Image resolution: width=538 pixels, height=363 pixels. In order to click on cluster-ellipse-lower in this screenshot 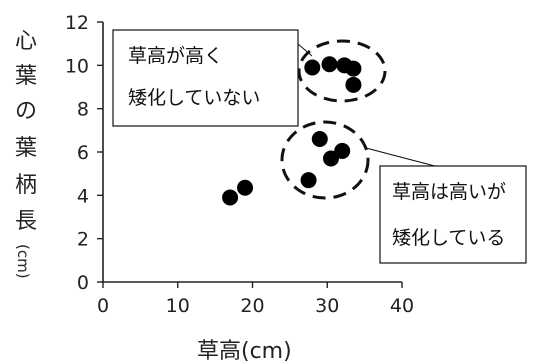, I will do `click(325, 160)`.